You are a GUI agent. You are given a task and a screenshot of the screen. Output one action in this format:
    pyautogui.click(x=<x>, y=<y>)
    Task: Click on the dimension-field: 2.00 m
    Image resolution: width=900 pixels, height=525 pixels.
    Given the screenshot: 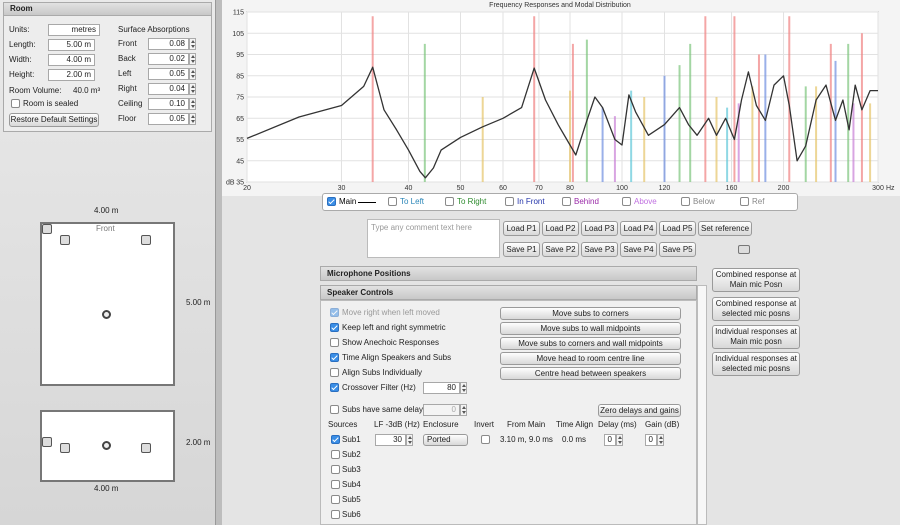 What is the action you would take?
    pyautogui.click(x=71, y=75)
    